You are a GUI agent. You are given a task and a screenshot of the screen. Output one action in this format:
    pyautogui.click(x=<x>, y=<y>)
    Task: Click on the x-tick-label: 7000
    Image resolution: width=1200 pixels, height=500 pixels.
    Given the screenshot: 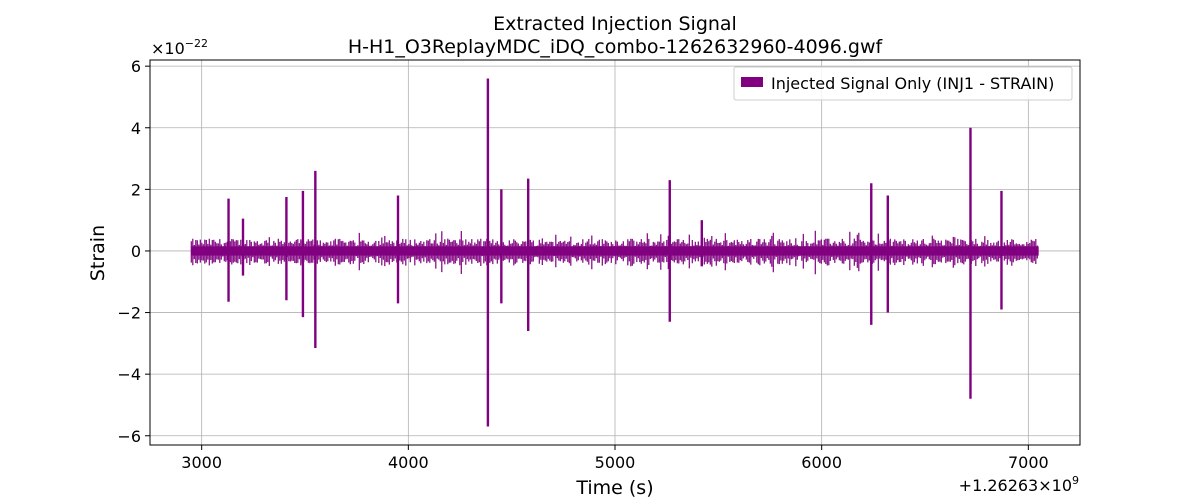 What is the action you would take?
    pyautogui.click(x=1028, y=462)
    